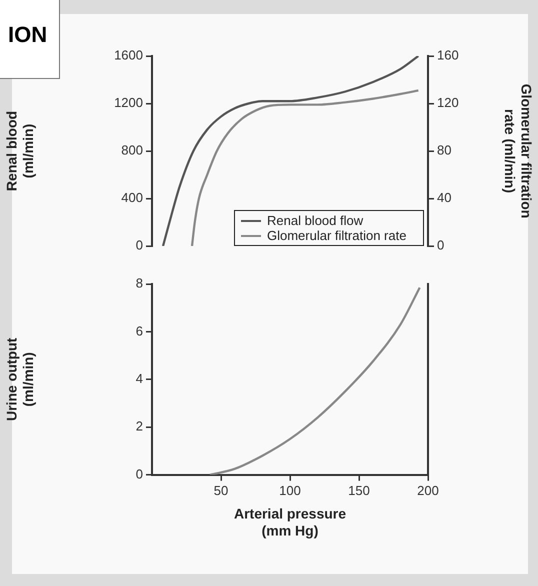  Describe the element at coordinates (448, 55) in the screenshot. I see `y2-tick-label: 160` at that location.